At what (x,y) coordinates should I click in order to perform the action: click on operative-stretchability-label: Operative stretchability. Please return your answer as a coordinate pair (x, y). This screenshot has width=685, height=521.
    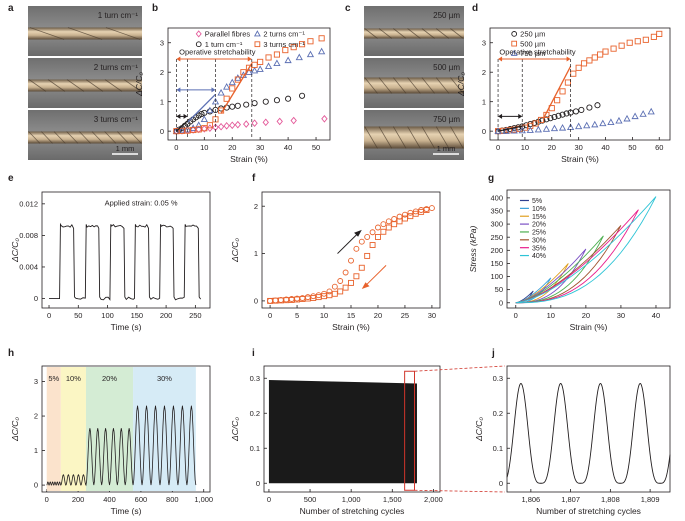
    Looking at the image, I should click on (537, 52).